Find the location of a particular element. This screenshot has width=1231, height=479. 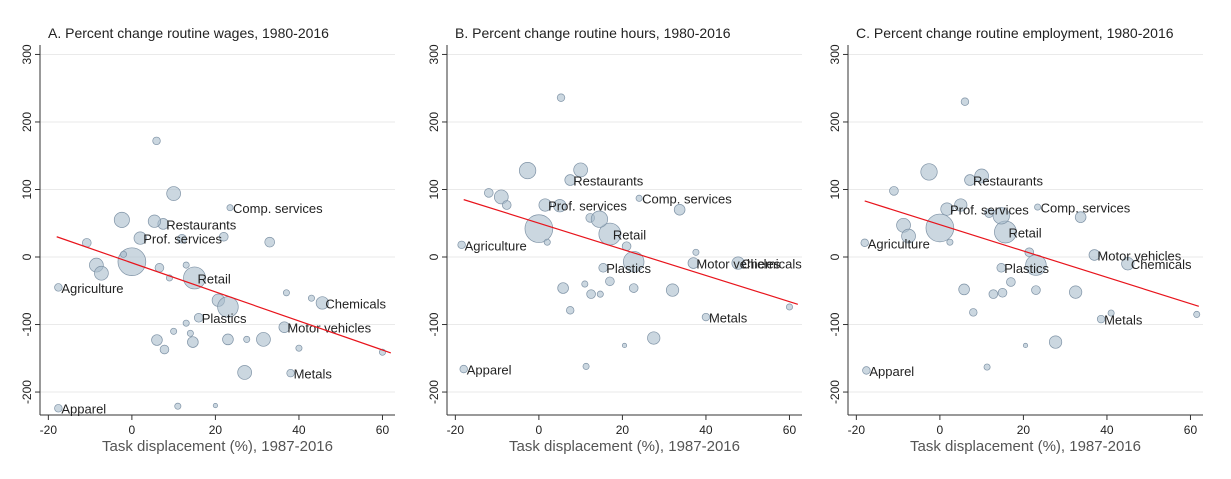

x-axis-label: Task displacement (%), 1987-2016 is located at coordinates (1025, 446).